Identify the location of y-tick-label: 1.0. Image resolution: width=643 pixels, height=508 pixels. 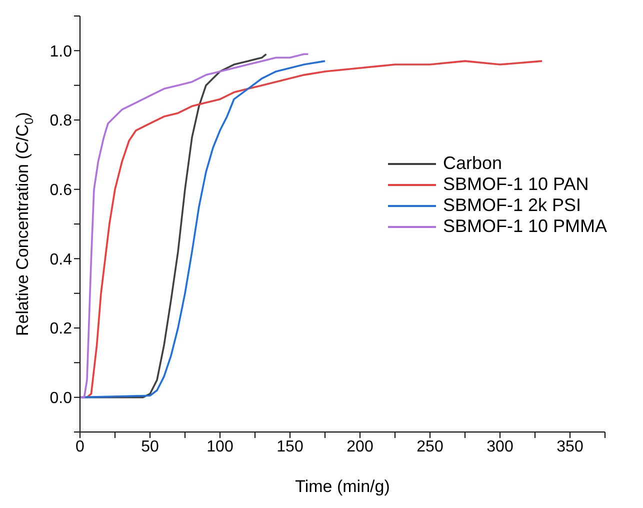
(61, 51).